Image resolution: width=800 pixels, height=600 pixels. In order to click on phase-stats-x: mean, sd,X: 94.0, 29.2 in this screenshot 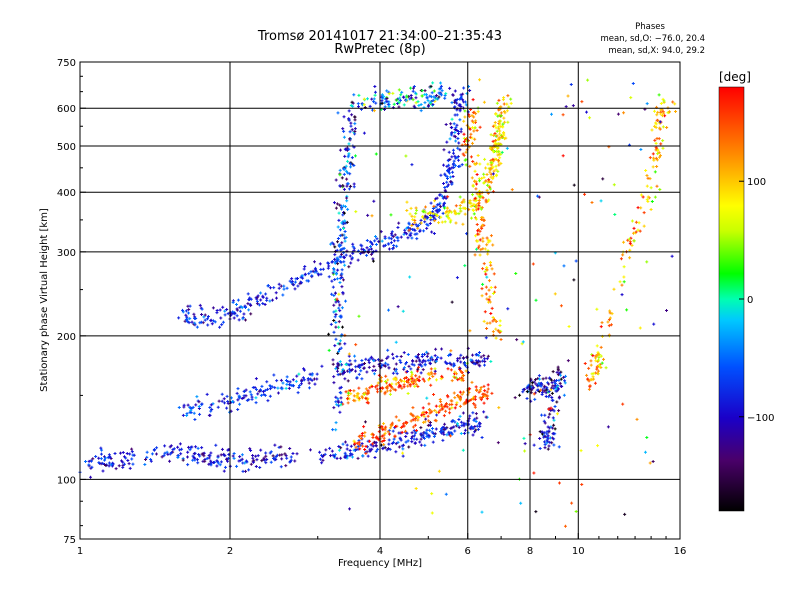, I will do `click(656, 51)`.